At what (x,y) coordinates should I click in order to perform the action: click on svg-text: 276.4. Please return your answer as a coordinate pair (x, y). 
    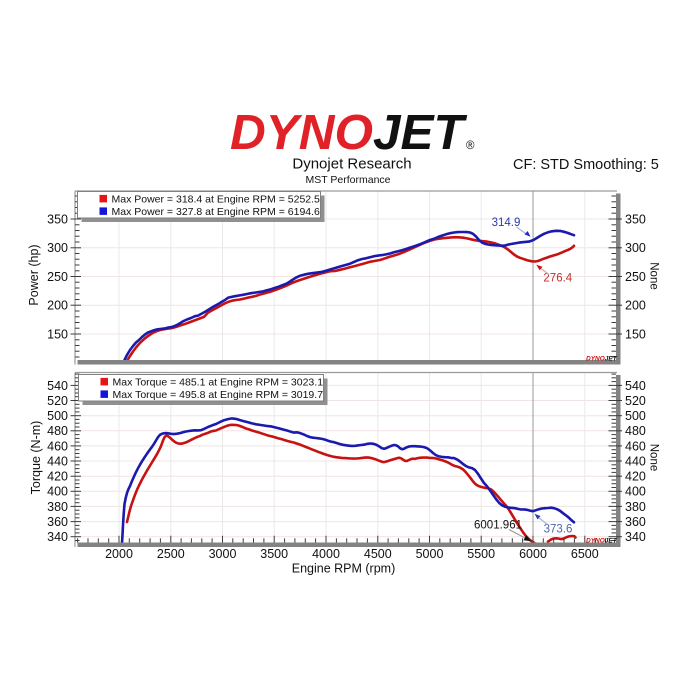
    Looking at the image, I should click on (557, 279).